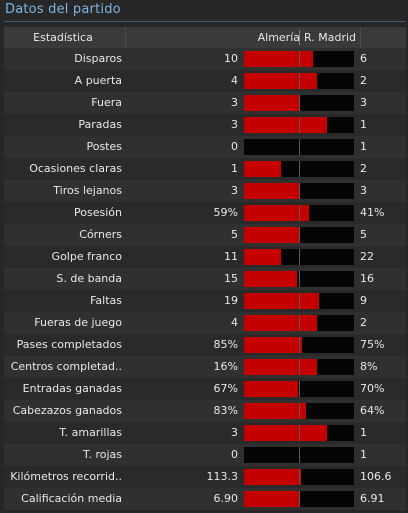  Describe the element at coordinates (367, 278) in the screenshot. I see `away-value: 16` at that location.